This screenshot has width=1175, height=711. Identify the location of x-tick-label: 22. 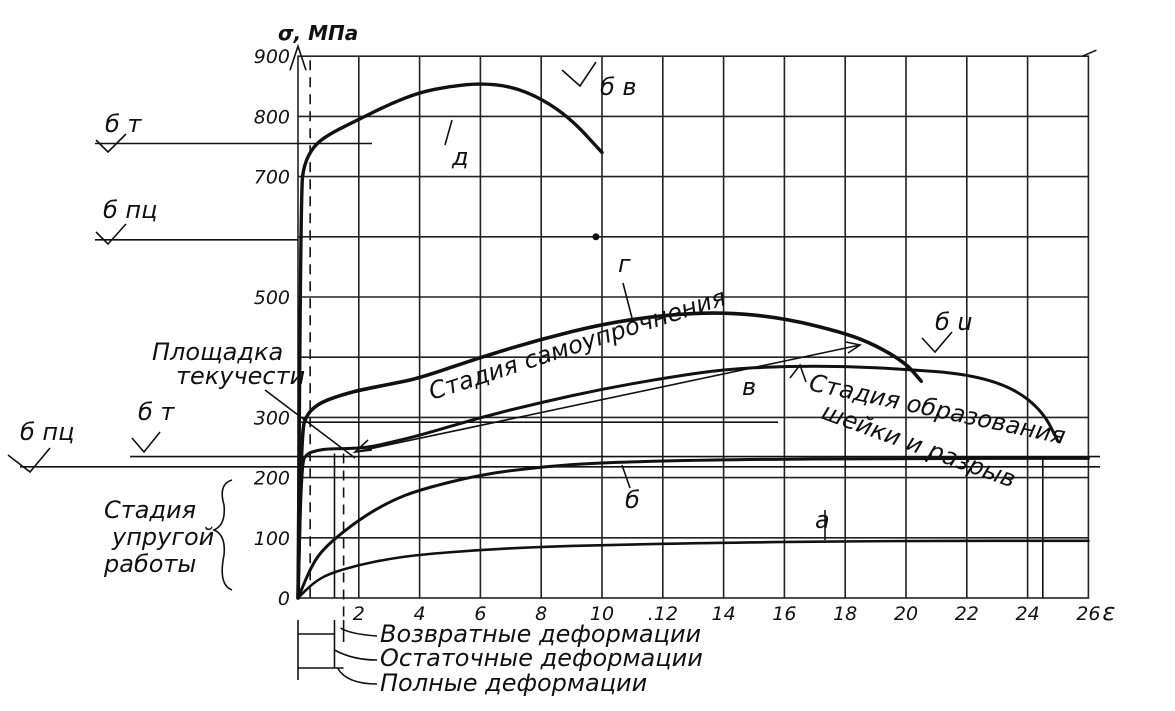
(967, 614).